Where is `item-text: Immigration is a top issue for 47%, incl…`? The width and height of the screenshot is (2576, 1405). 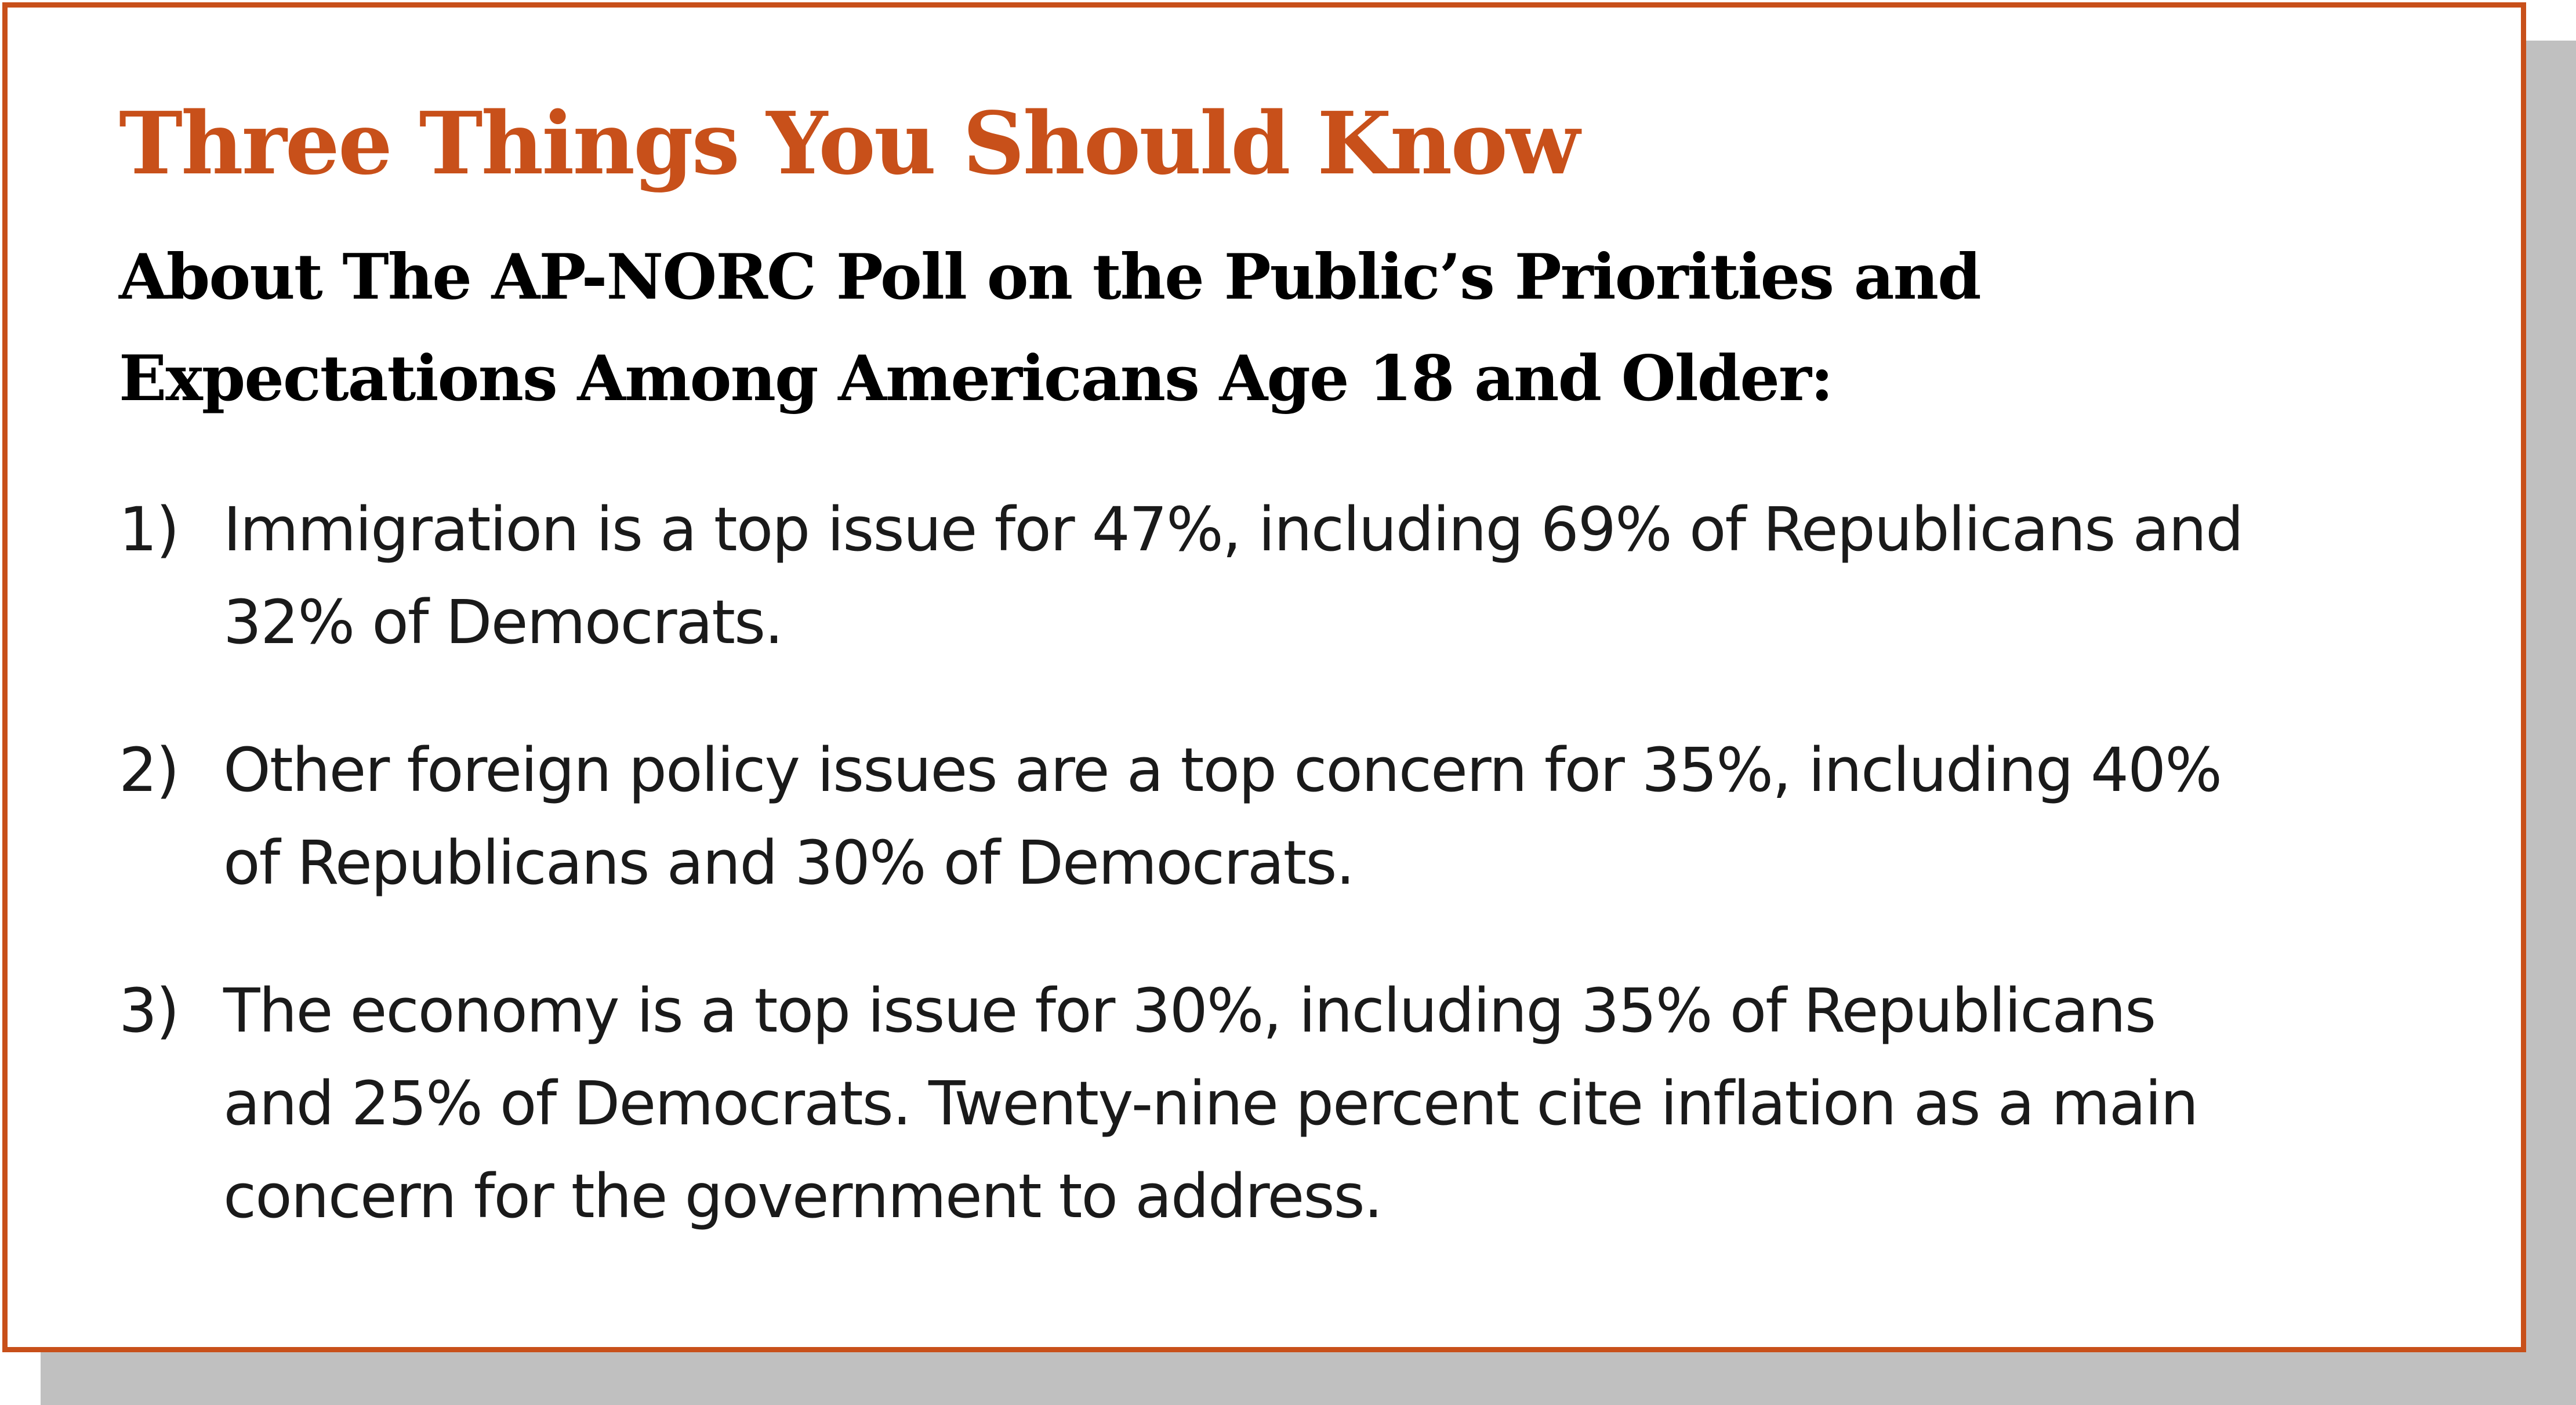
item-text: Immigration is a top issue for 47%, incl… is located at coordinates (1360, 576).